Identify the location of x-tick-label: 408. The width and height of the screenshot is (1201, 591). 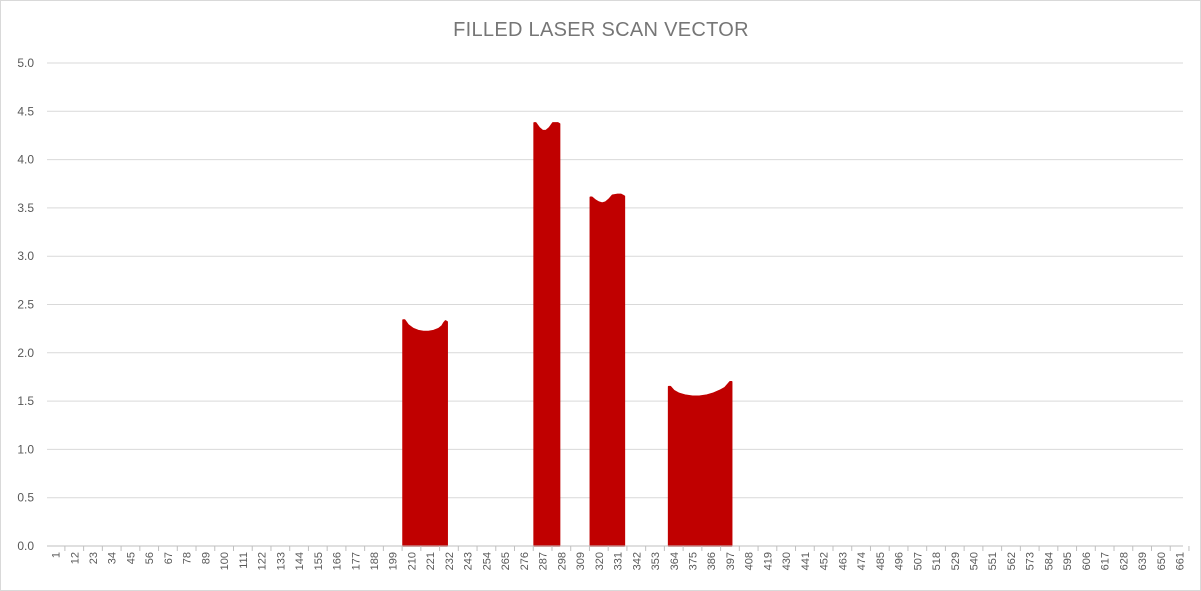
(750, 561).